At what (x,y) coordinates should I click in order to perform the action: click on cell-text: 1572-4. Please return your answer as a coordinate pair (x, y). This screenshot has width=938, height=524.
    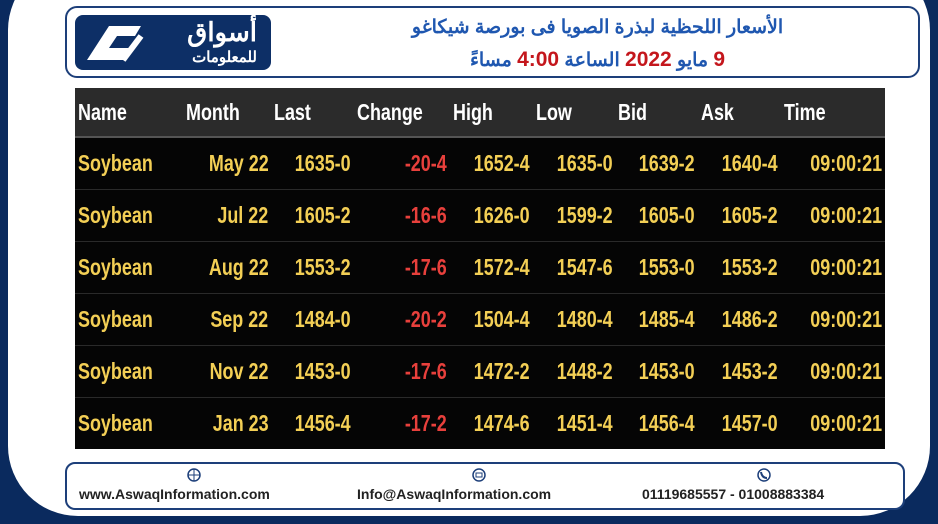
    Looking at the image, I should click on (501, 267).